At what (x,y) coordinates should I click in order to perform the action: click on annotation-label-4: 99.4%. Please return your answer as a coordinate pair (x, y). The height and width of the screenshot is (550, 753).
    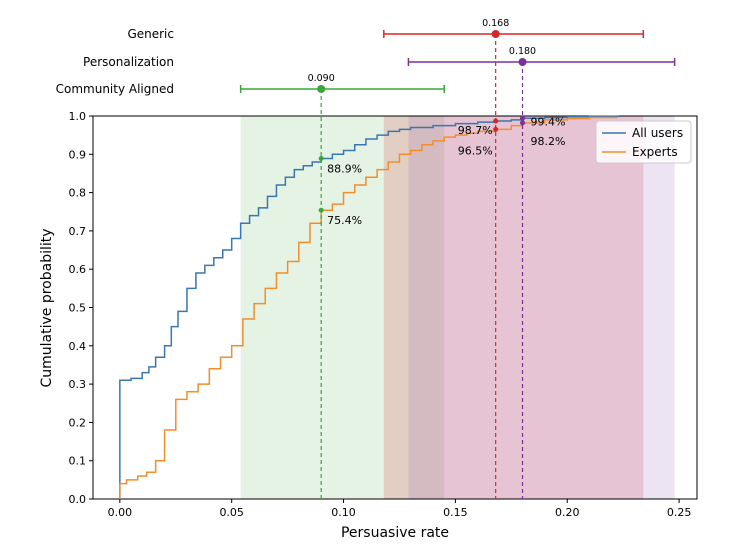
    Looking at the image, I should click on (548, 121).